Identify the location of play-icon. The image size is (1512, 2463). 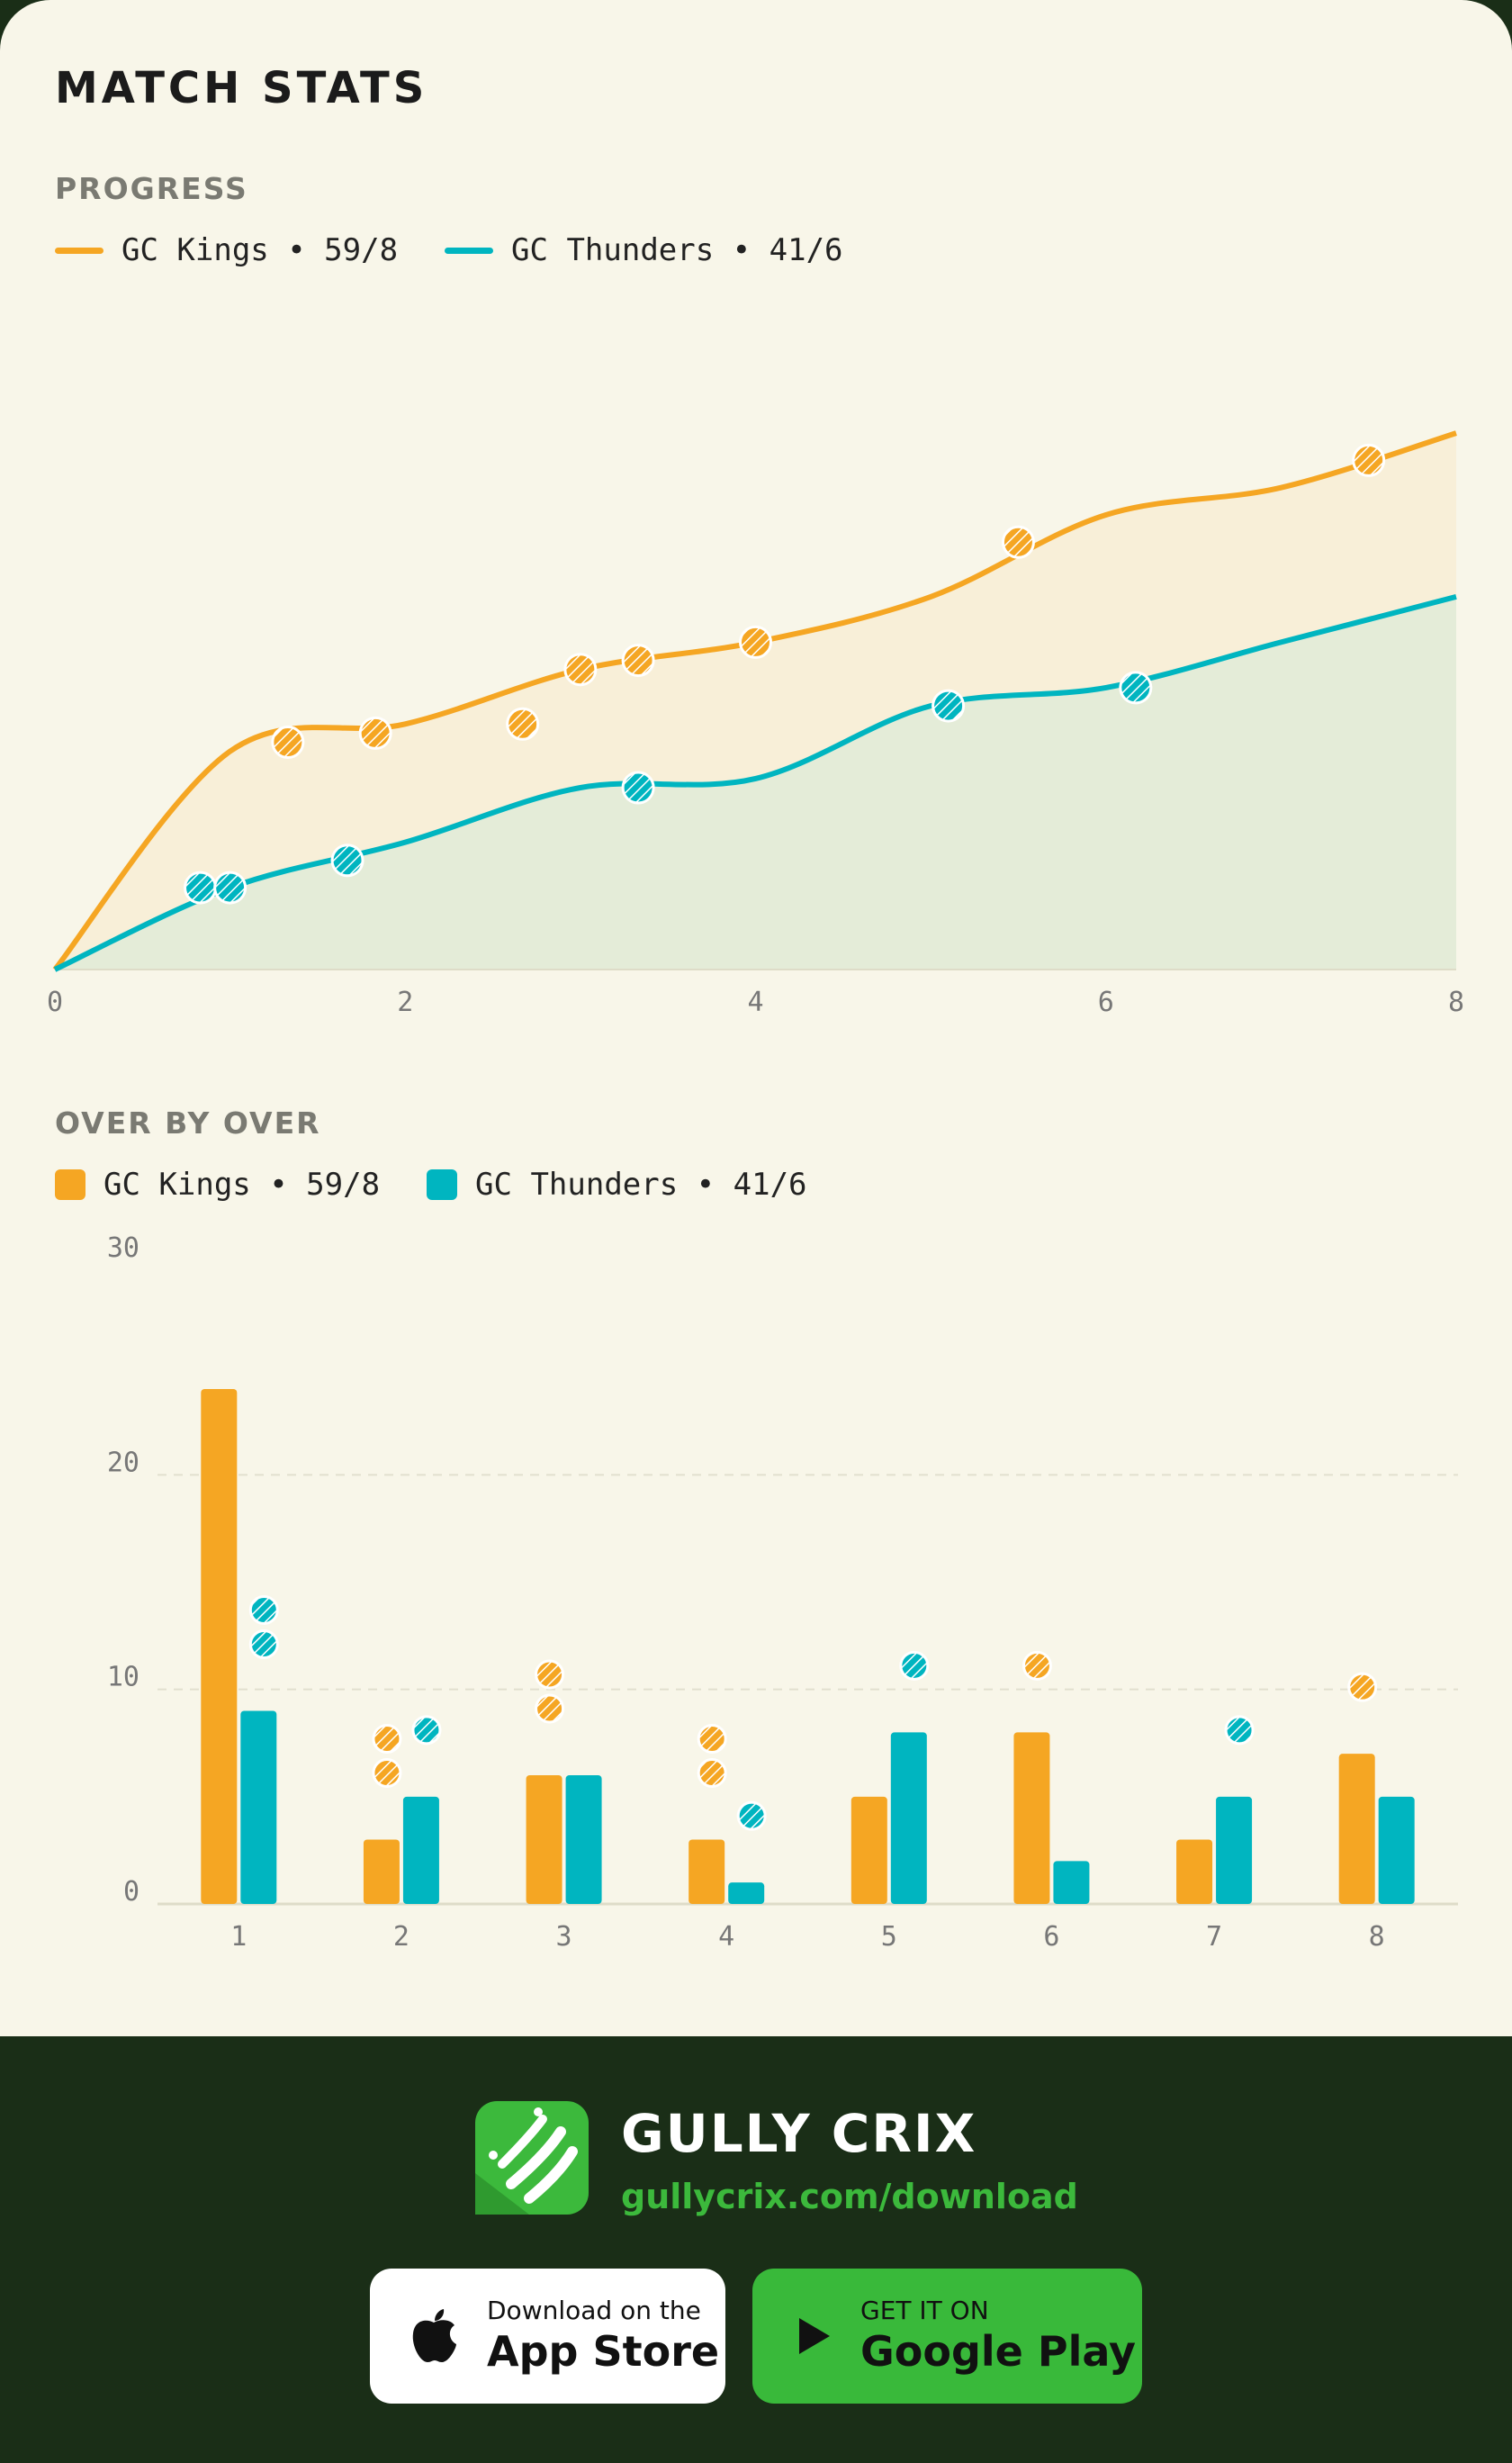
(814, 2336).